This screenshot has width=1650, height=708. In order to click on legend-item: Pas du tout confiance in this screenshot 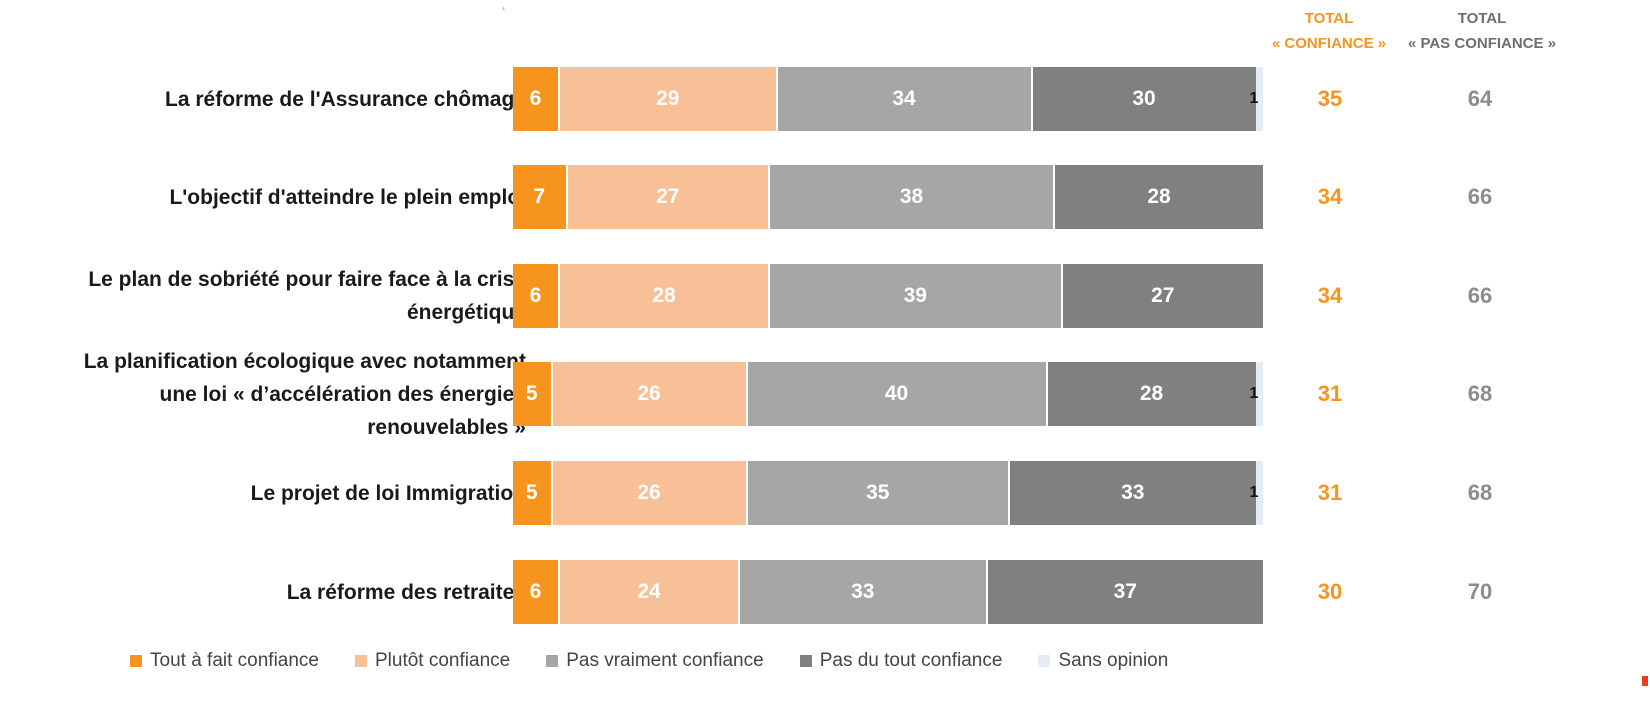, I will do `click(901, 661)`.